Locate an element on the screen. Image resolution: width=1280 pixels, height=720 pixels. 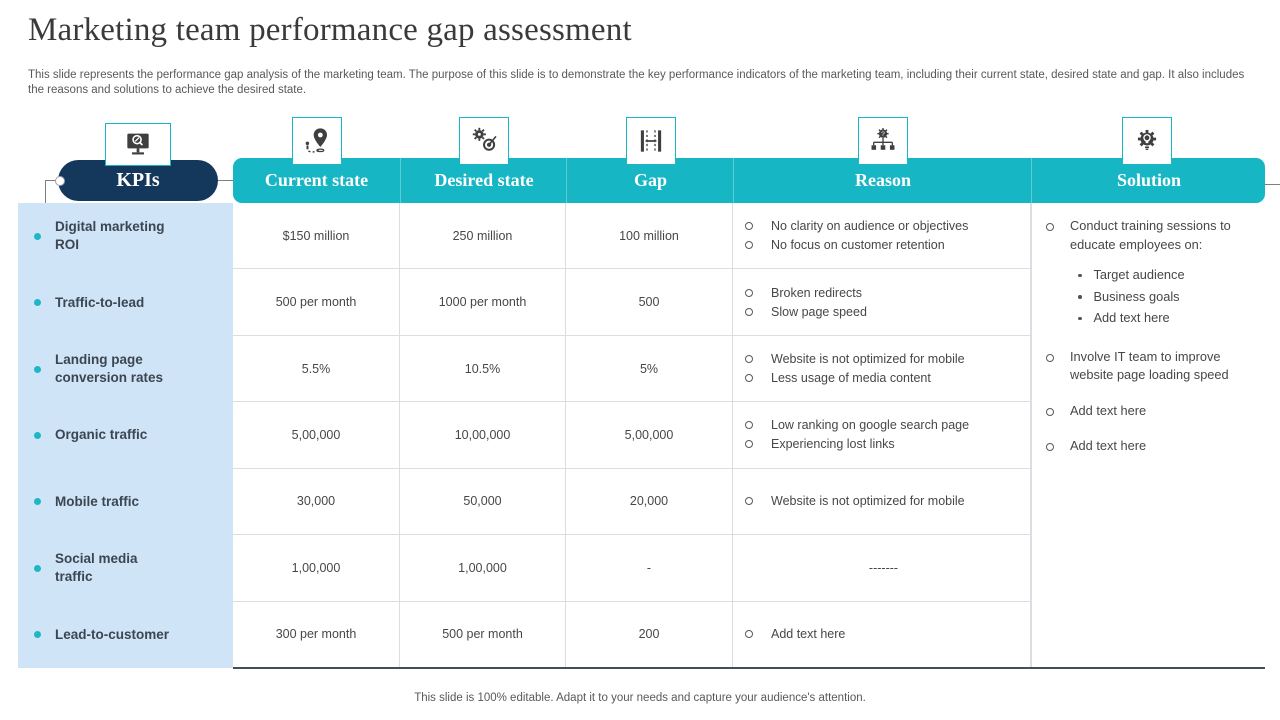
reason-bullet-line: Less usage of media content is located at coordinates (883, 378).